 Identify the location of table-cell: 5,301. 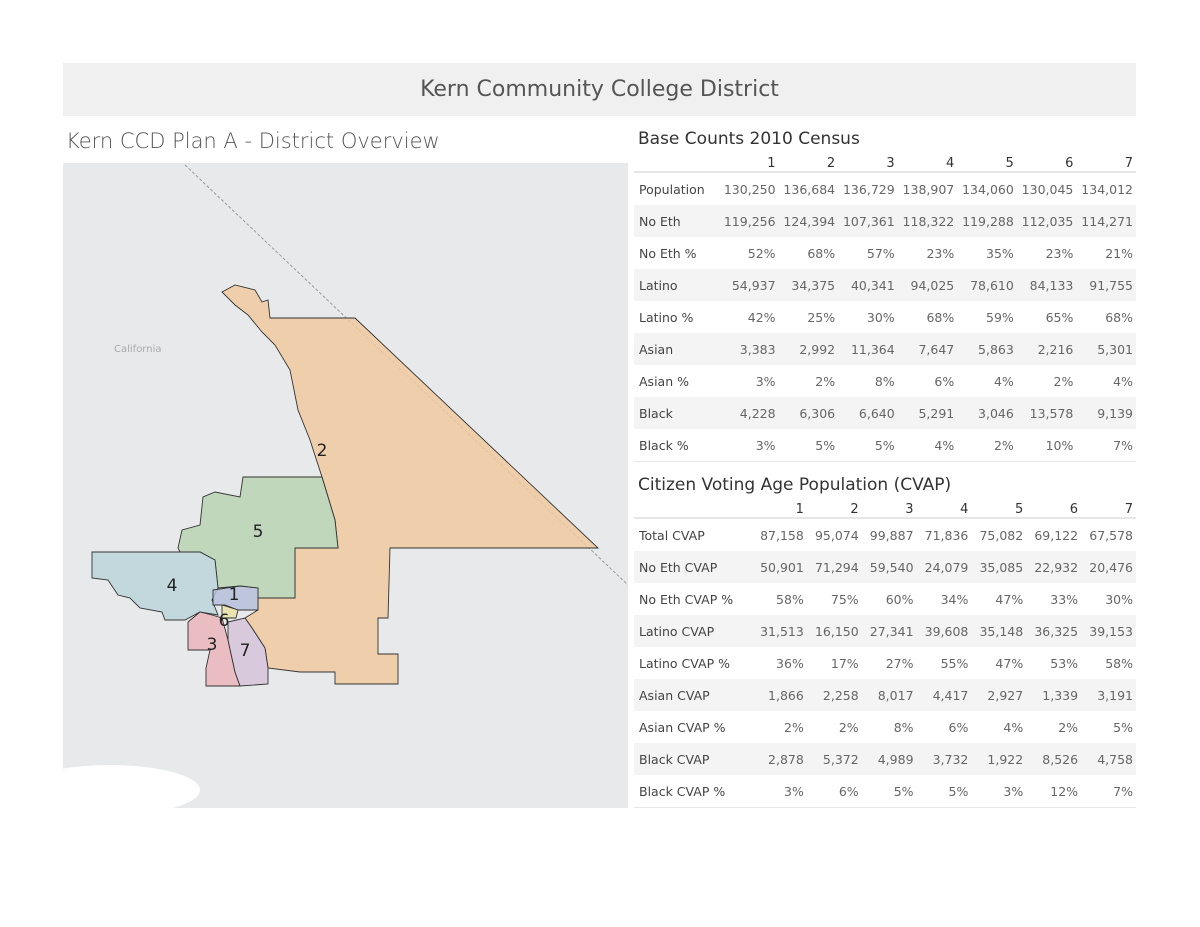
(1106, 349).